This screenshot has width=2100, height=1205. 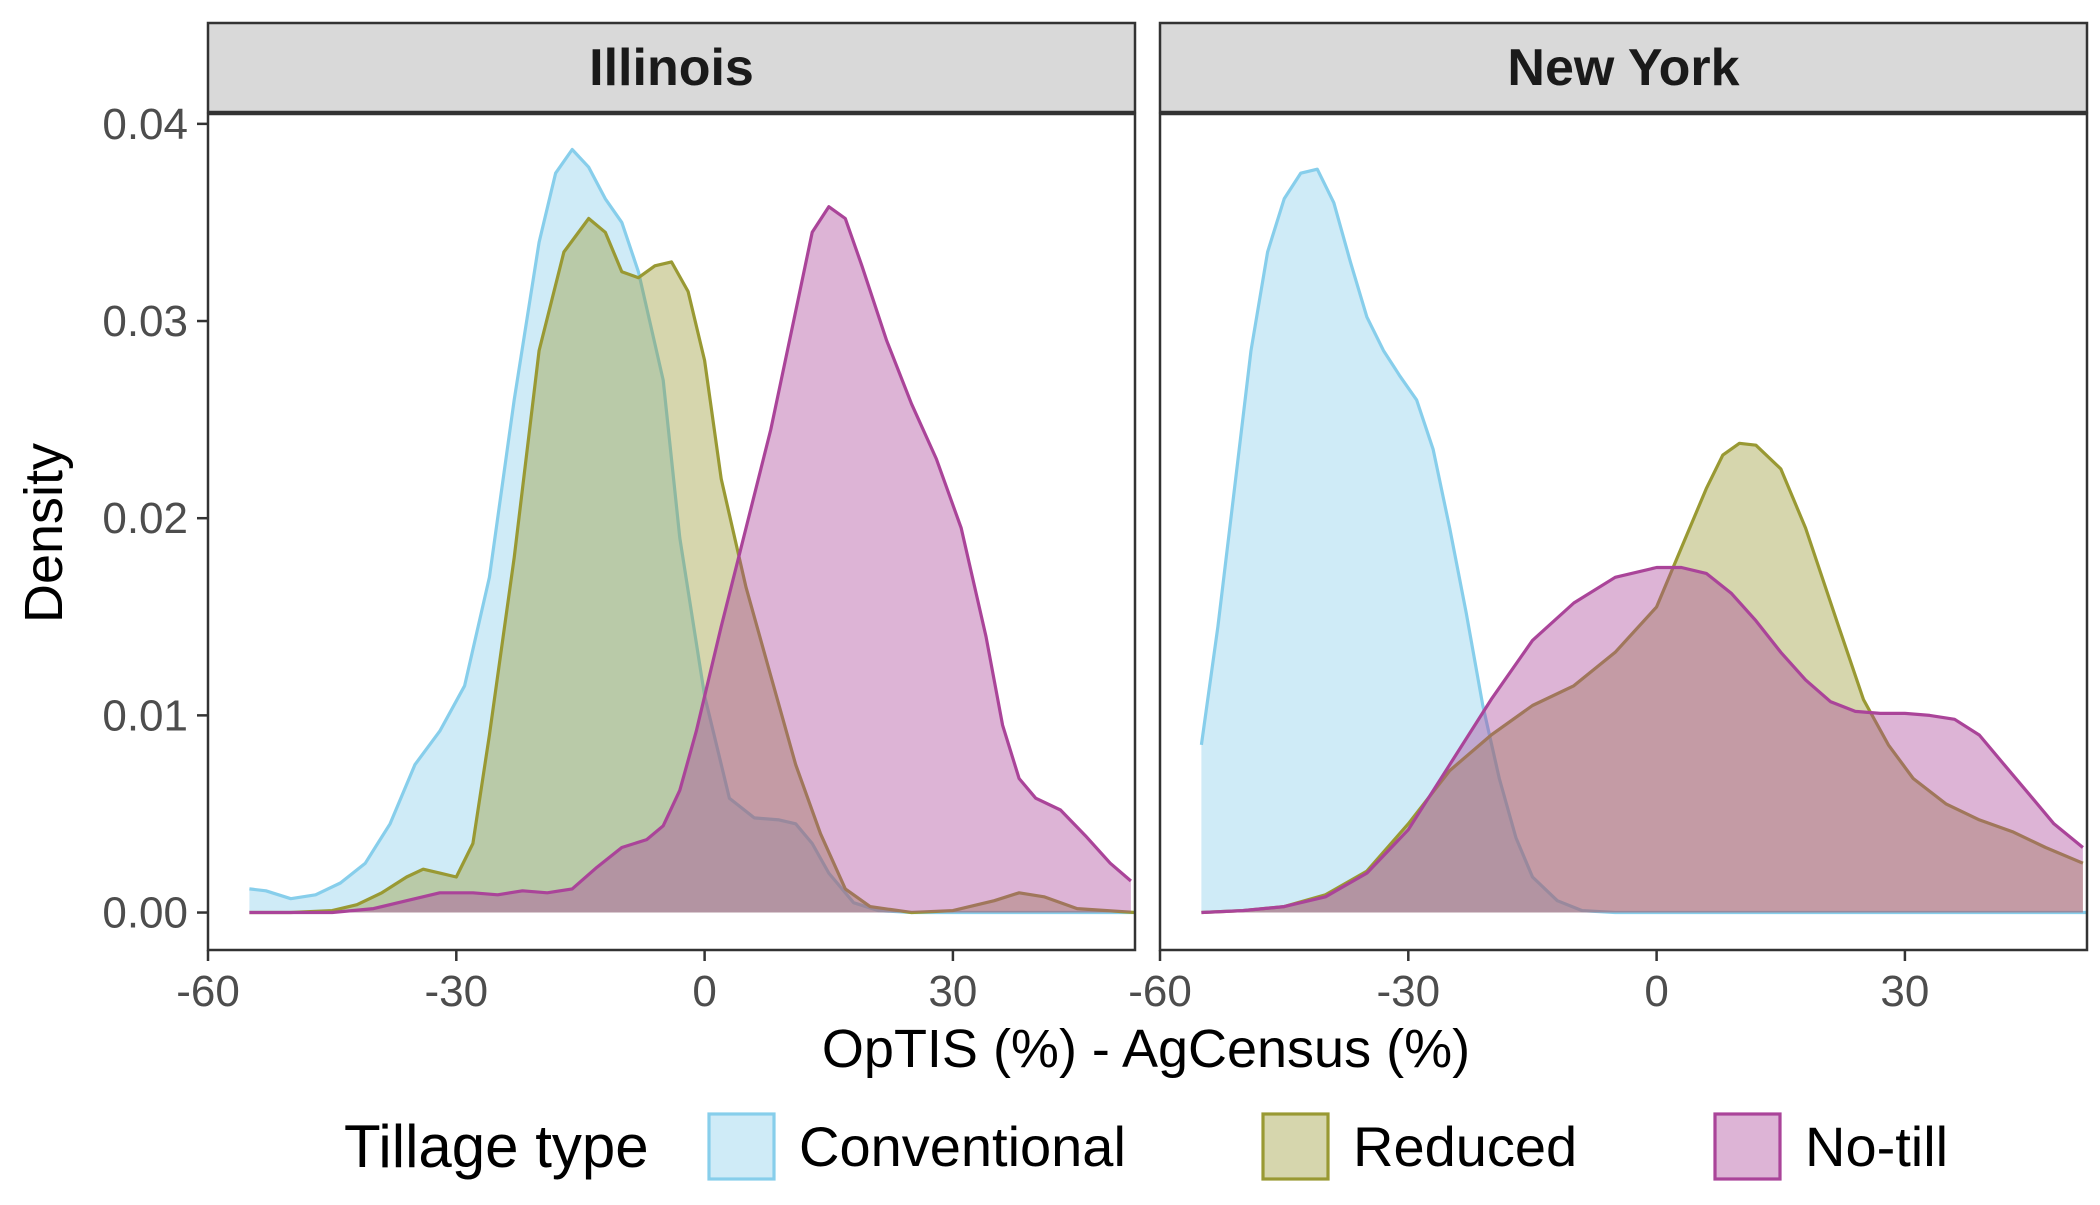 I want to click on density-area-no-till, so click(x=1642, y=740).